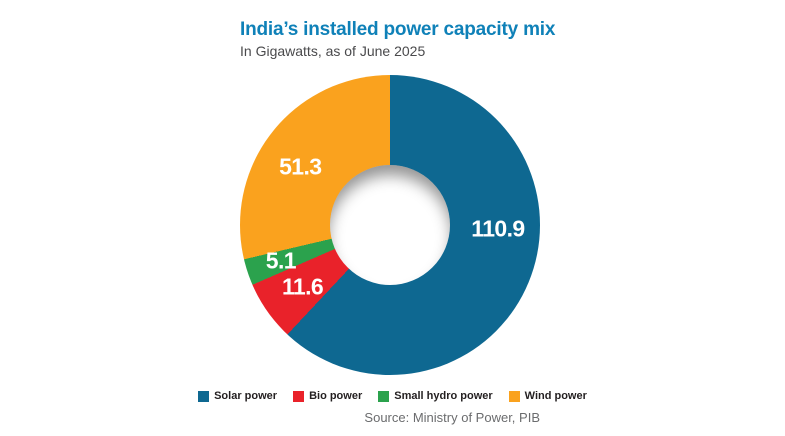 This screenshot has height=436, width=785. Describe the element at coordinates (281, 260) in the screenshot. I see `slice-value-label: 5.1` at that location.